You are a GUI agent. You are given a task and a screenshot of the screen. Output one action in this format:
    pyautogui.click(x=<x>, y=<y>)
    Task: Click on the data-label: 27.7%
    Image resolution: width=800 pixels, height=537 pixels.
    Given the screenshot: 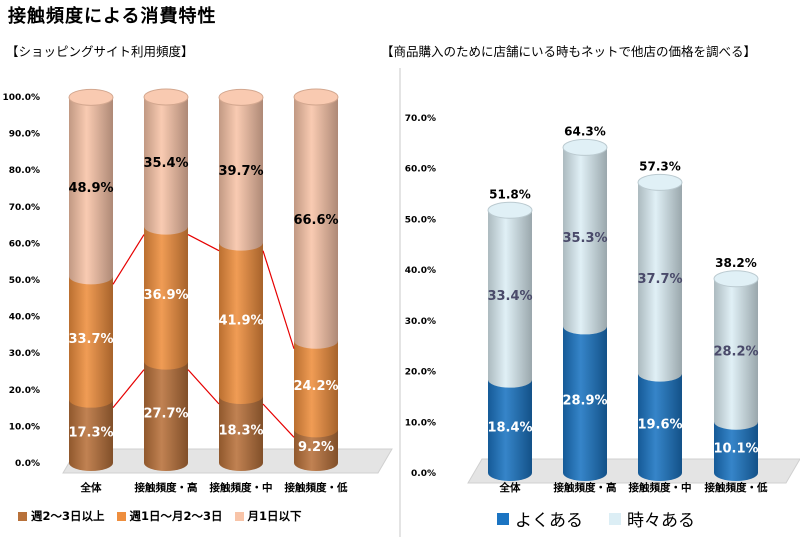 What is the action you would take?
    pyautogui.click(x=165, y=413)
    